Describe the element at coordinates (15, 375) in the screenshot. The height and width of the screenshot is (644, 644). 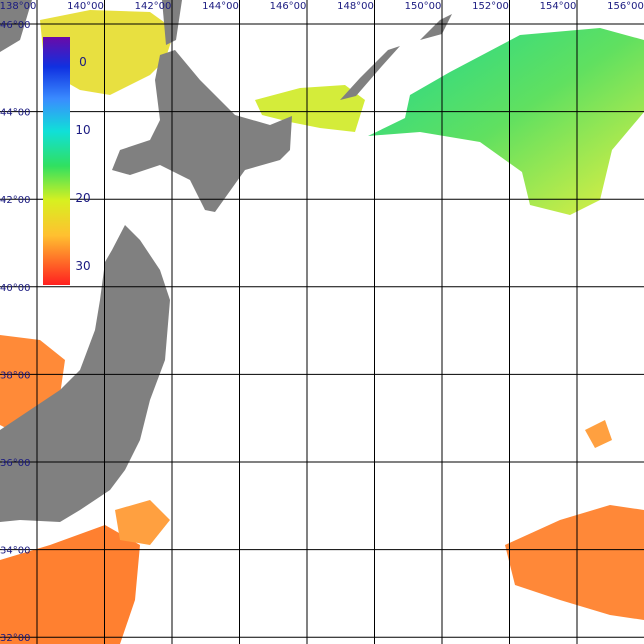
I see `lat-label: 38°00` at that location.